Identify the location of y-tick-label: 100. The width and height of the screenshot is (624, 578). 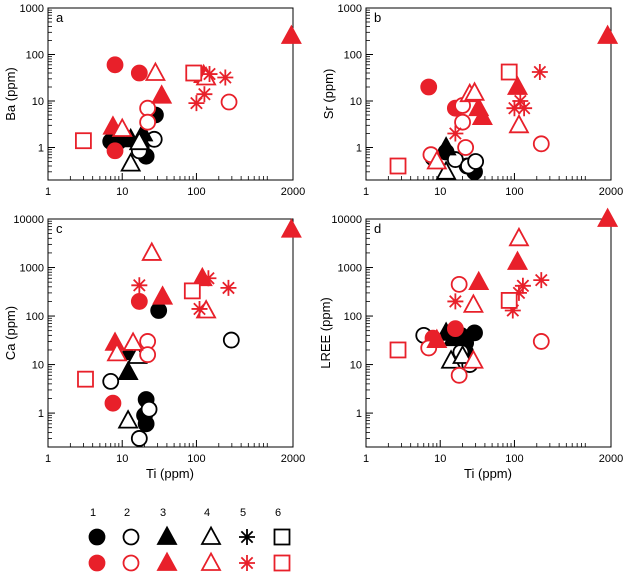
(35, 317).